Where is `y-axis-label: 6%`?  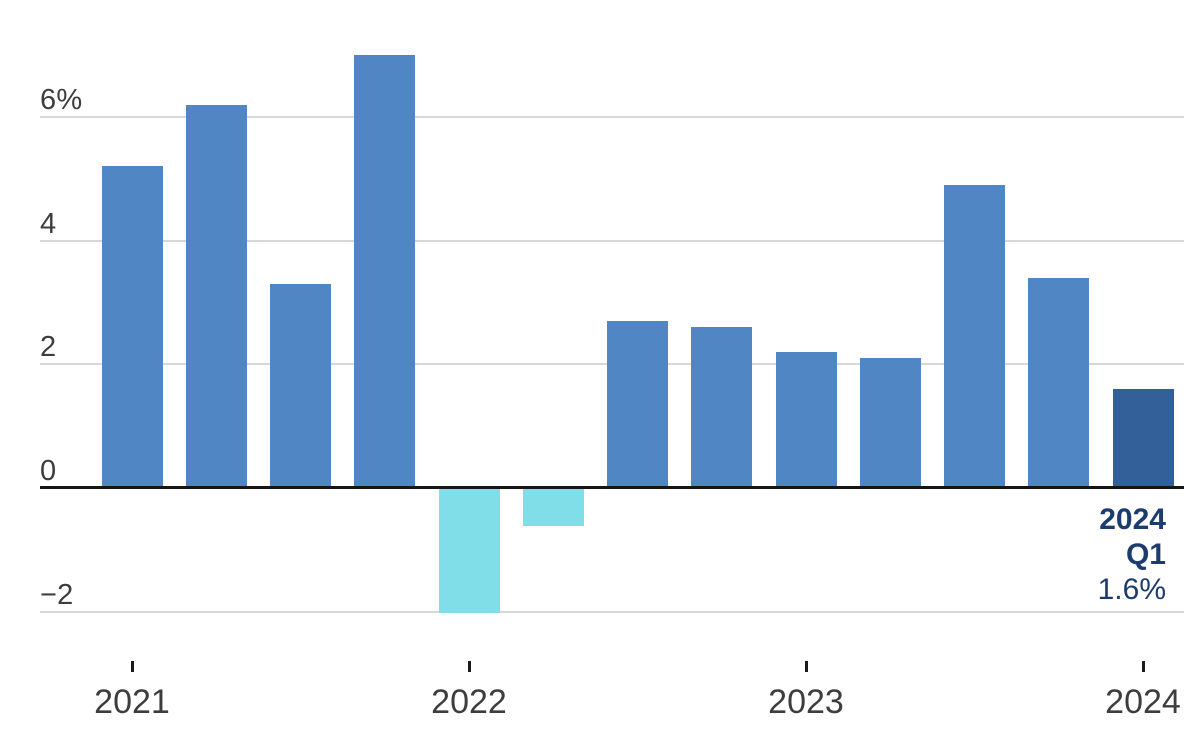 y-axis-label: 6% is located at coordinates (61, 99).